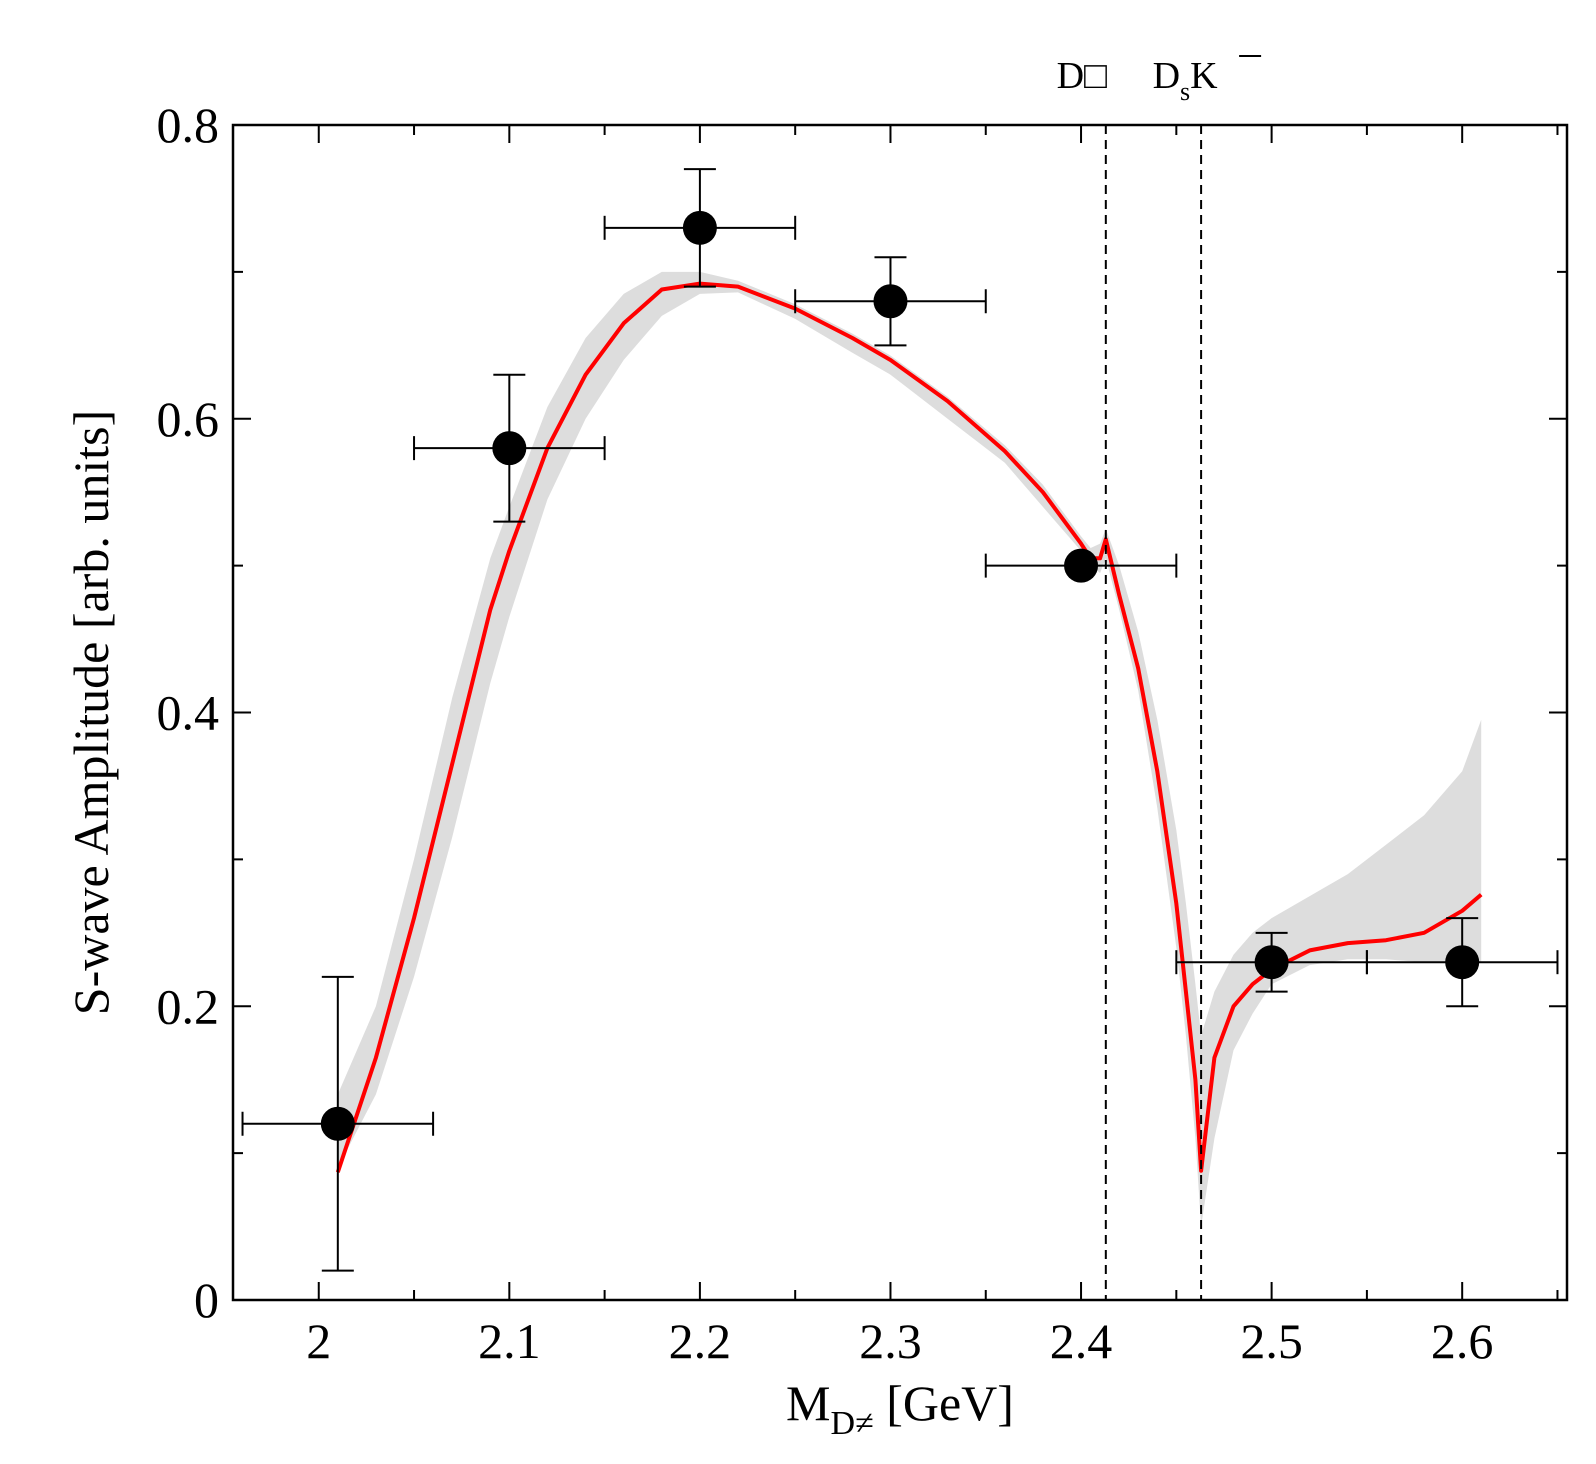 This screenshot has height=1464, width=1596. I want to click on x-tick-label: 2.2, so click(700, 1341).